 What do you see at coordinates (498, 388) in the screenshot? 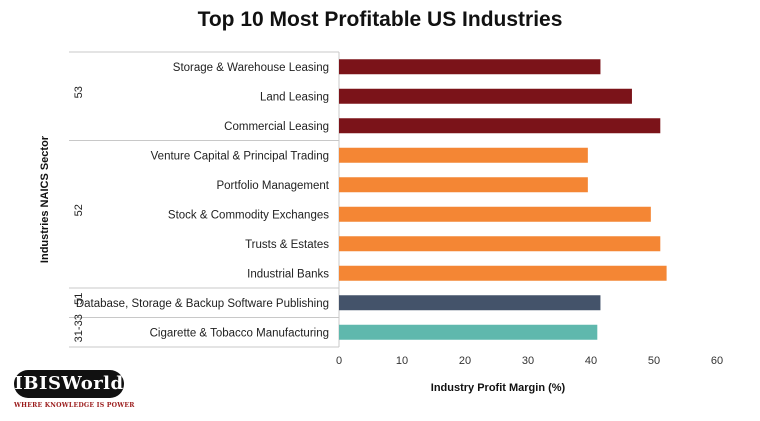
I see `x-axis-title: Industry Profit Margin (%)` at bounding box center [498, 388].